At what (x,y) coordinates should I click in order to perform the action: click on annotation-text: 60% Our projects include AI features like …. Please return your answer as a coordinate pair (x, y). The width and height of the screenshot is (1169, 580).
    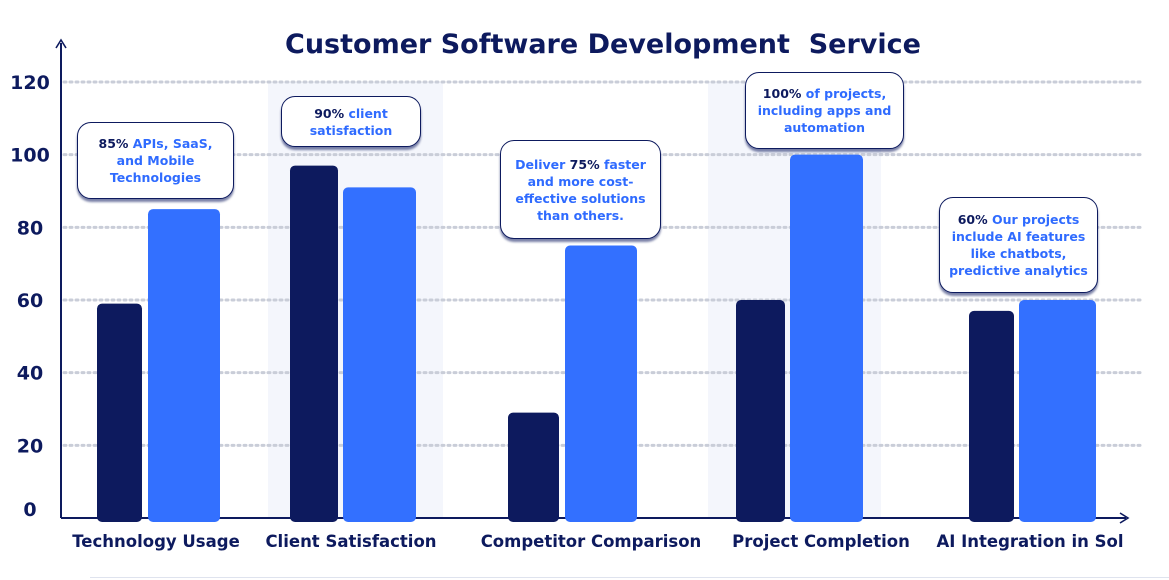
    Looking at the image, I should click on (1018, 245).